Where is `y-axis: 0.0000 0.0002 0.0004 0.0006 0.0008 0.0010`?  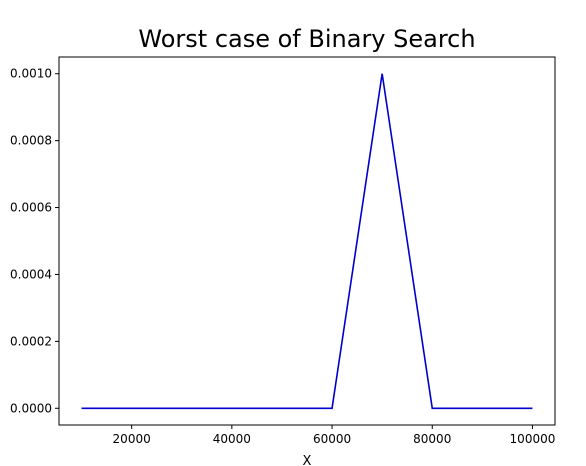 y-axis: 0.0000 0.0002 0.0004 0.0006 0.0008 0.0010 is located at coordinates (34, 241).